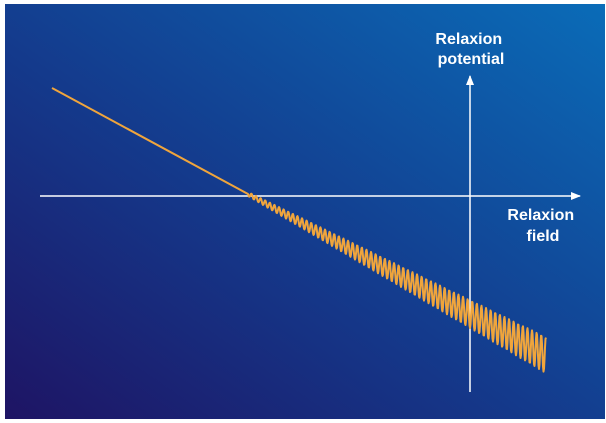 The height and width of the screenshot is (423, 606). Describe the element at coordinates (468, 39) in the screenshot. I see `y-axis-label-line-1: Relaxion` at that location.